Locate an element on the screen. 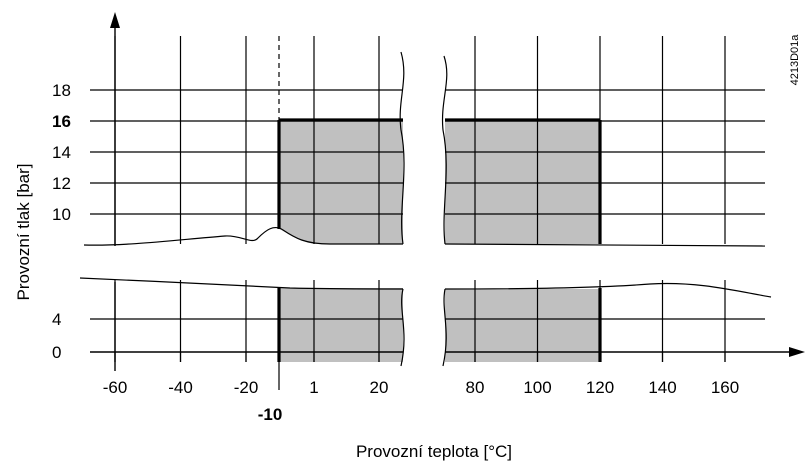 The image size is (805, 463). x-tick-label: -40 is located at coordinates (180, 387).